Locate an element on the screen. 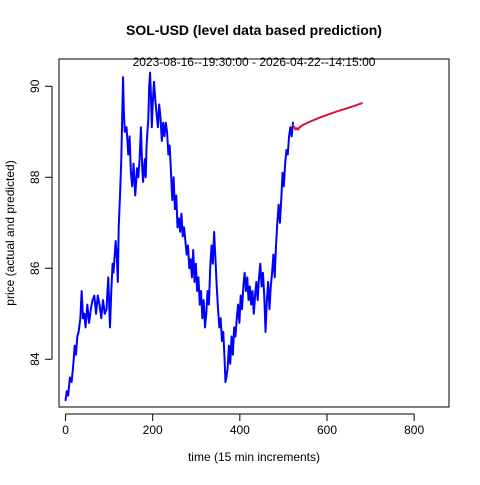 The height and width of the screenshot is (485, 480). y-tick-label: 84 is located at coordinates (35, 359).